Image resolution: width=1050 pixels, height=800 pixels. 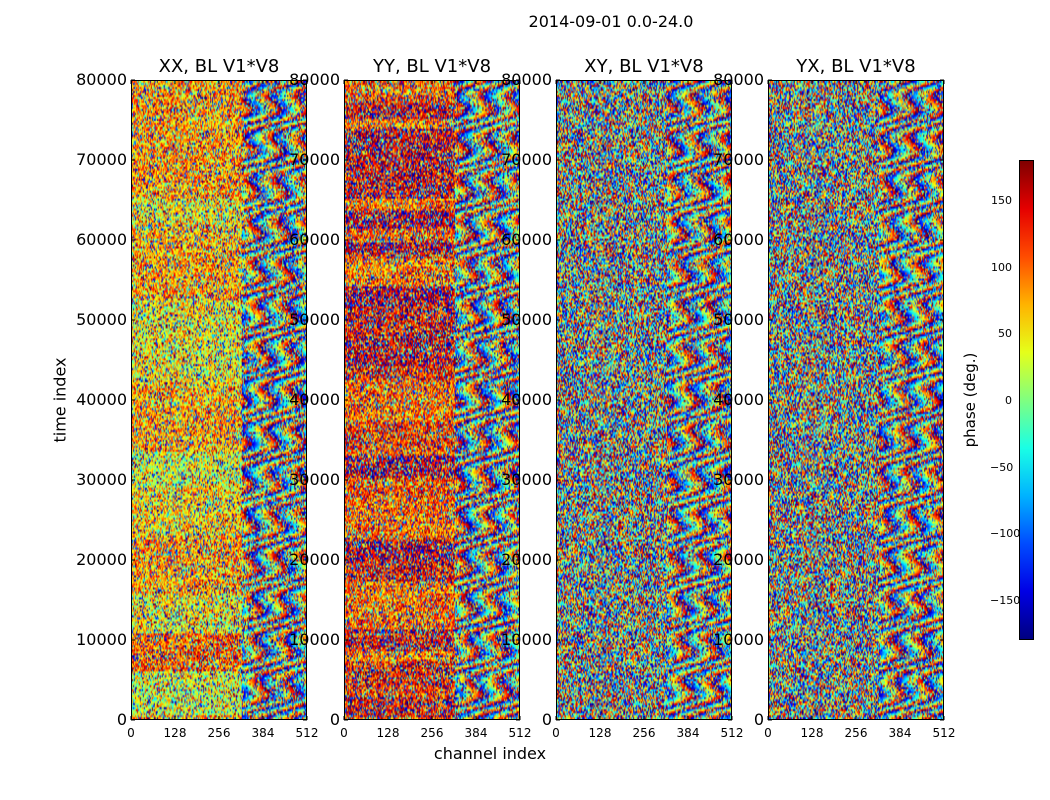 What do you see at coordinates (1005, 600) in the screenshot?
I see `colorbar-tick-label: −150` at bounding box center [1005, 600].